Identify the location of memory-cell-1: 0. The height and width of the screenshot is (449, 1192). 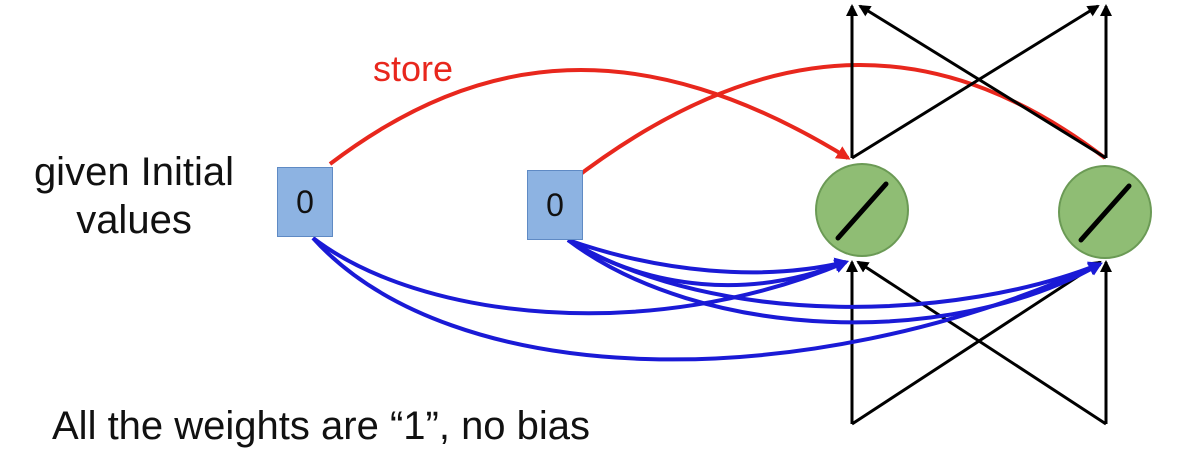
(305, 202).